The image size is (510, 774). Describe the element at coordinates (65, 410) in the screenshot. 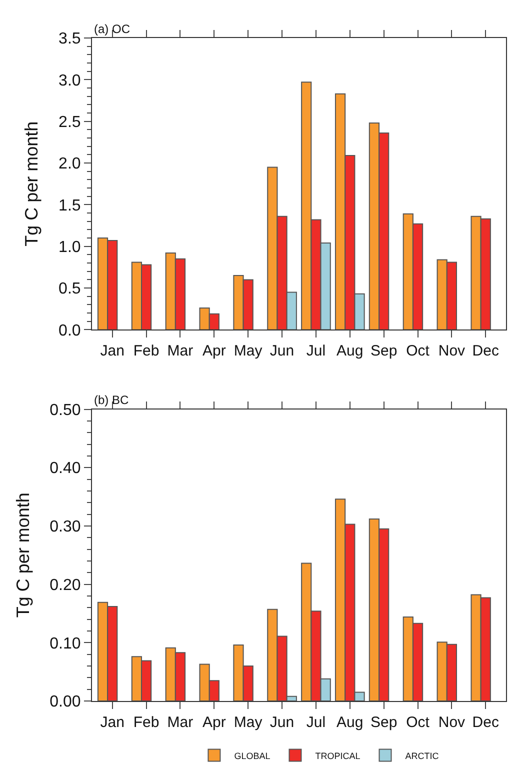

I see `y-tick-label: 0.50` at that location.